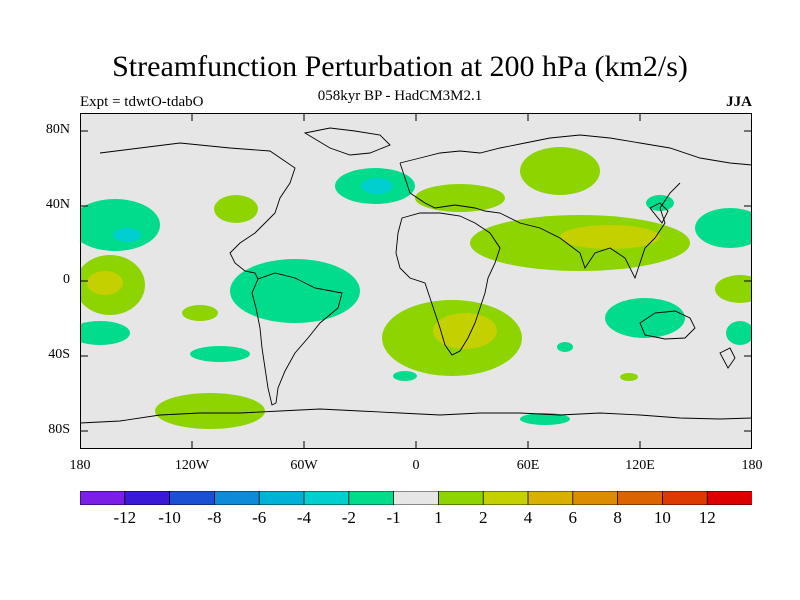 This screenshot has height=600, width=800. What do you see at coordinates (416, 465) in the screenshot?
I see `lon-label-0: 0` at bounding box center [416, 465].